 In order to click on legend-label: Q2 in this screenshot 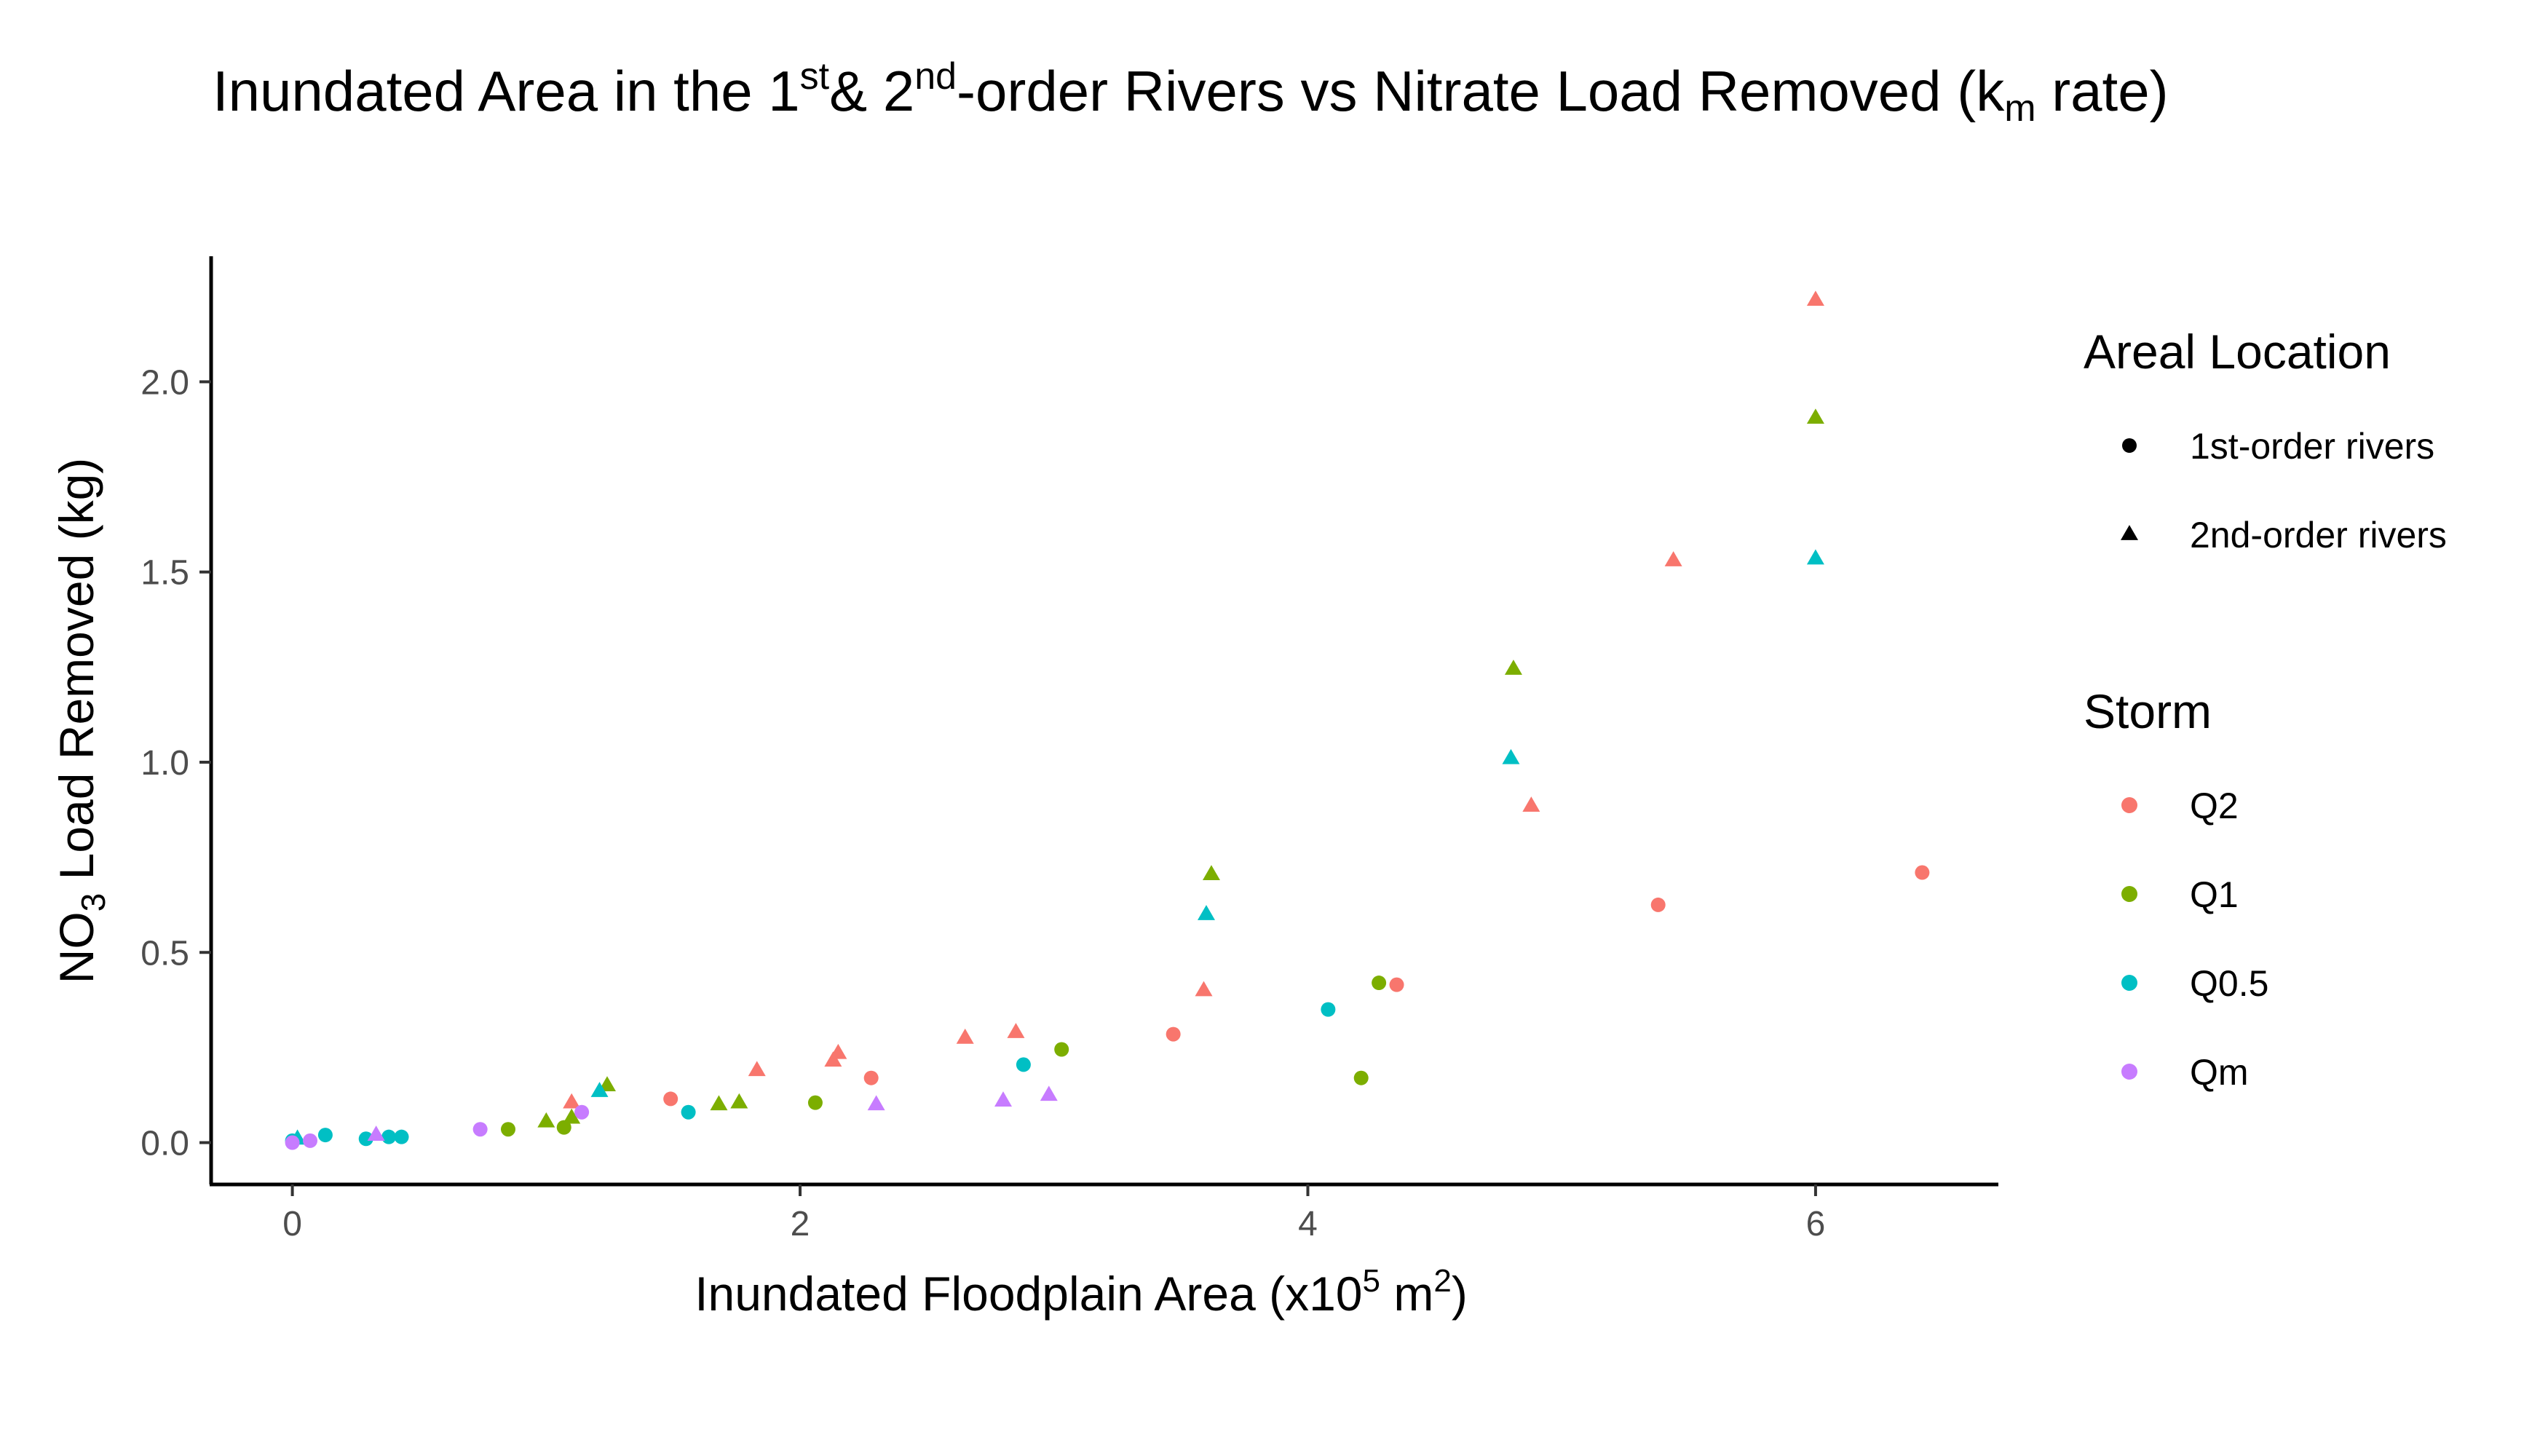, I will do `click(2214, 806)`.